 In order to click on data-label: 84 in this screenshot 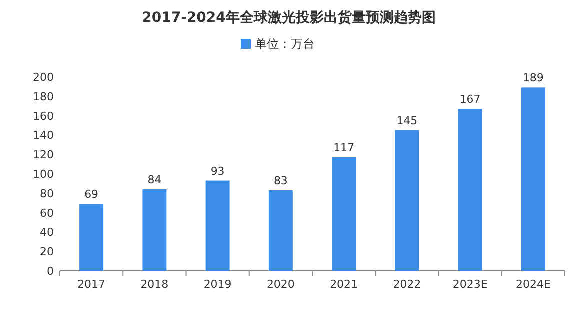, I will do `click(155, 180)`.